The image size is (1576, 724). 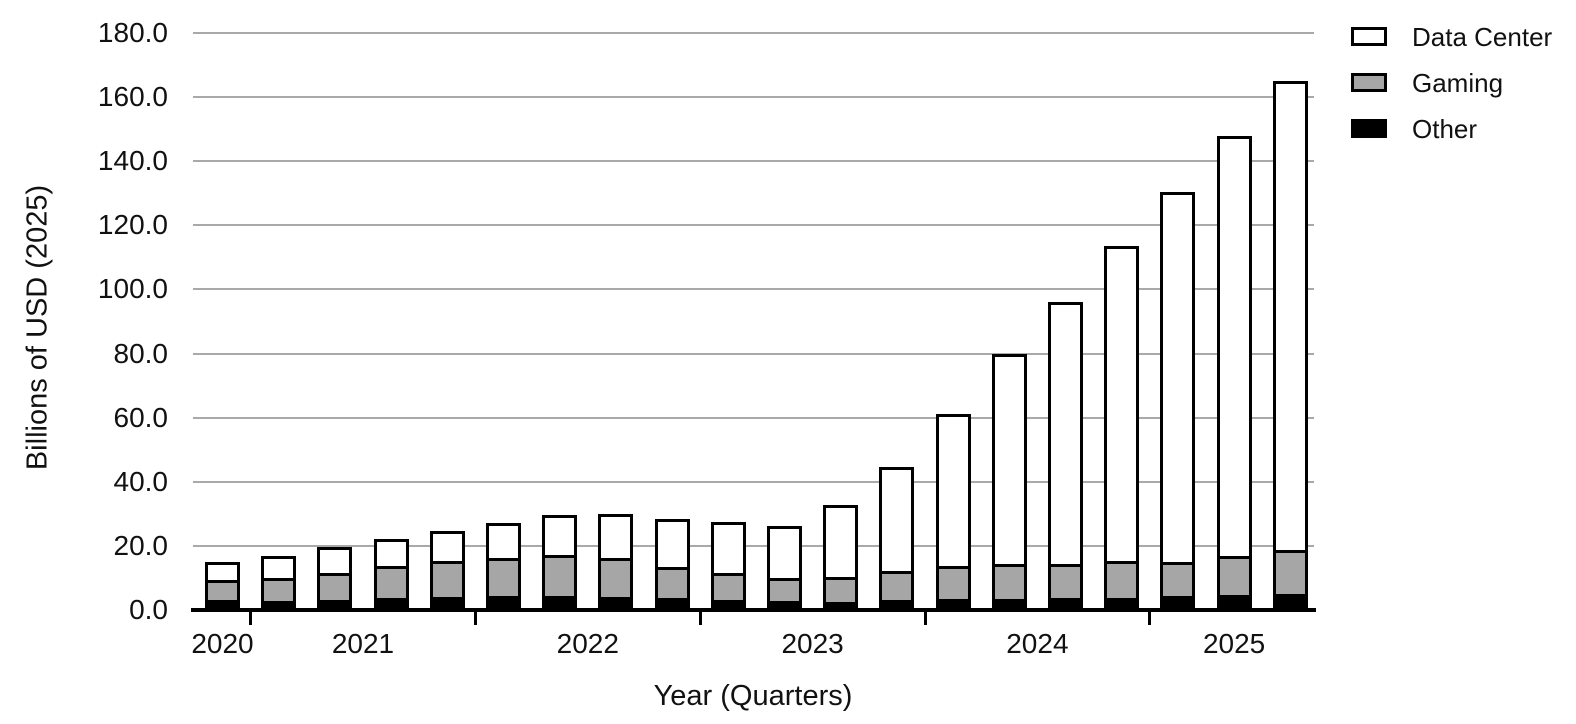 I want to click on chart-legend: Data Center Gaming Other, so click(x=1451, y=94).